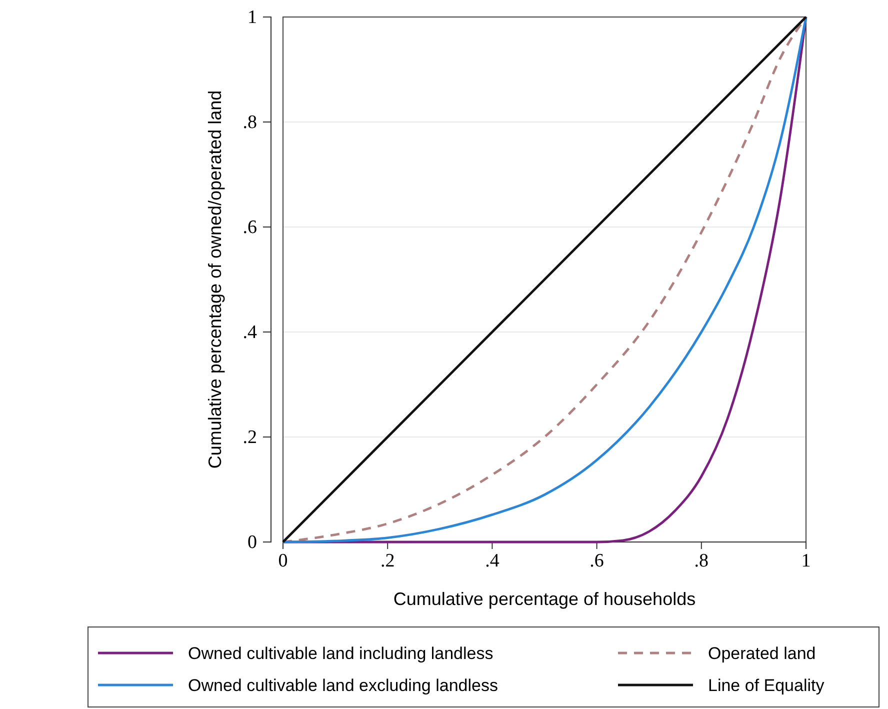 The image size is (888, 709). I want to click on x-tick-label: .6, so click(597, 561).